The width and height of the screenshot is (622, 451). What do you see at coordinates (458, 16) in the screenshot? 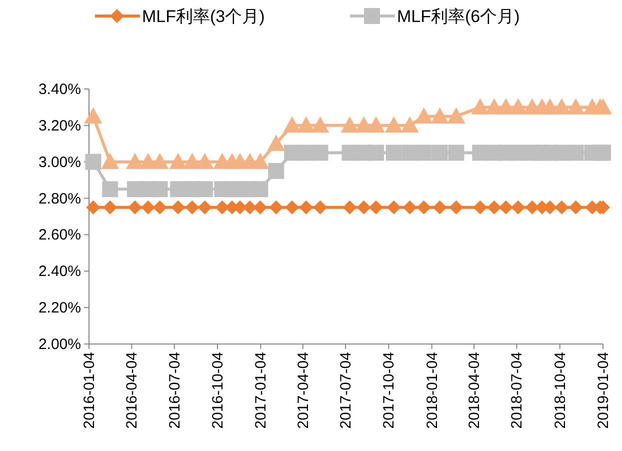
I see `legend-label: MLF利率(6个月)` at bounding box center [458, 16].